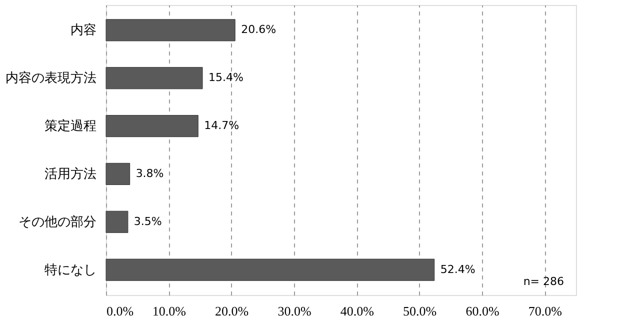  Describe the element at coordinates (150, 173) in the screenshot. I see `data-label: 3.8%` at that location.